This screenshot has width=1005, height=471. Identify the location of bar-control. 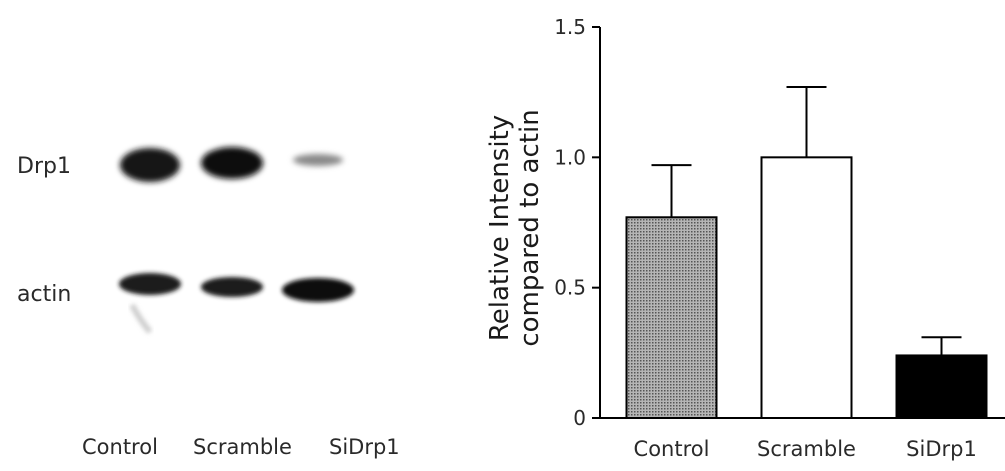
(671, 317).